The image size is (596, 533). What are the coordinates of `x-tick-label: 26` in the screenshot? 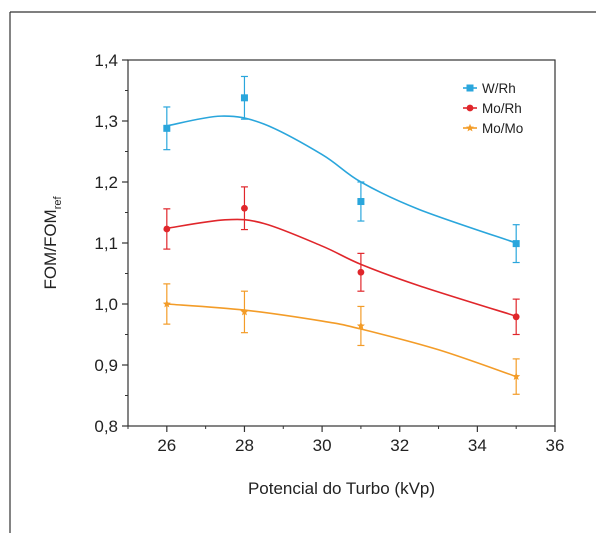 It's located at (166, 445).